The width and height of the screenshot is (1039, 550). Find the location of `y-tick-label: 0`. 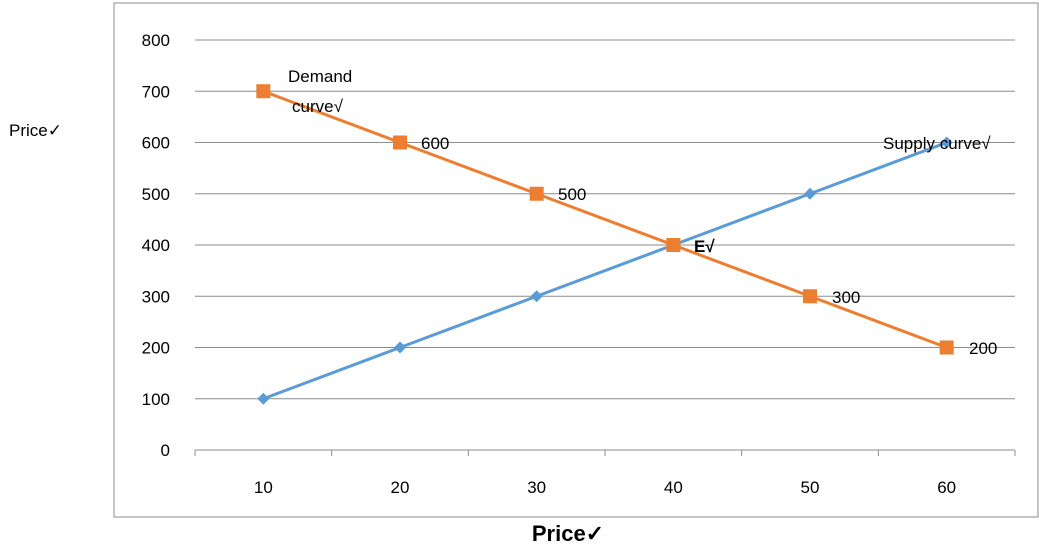

y-tick-label: 0 is located at coordinates (165, 450).